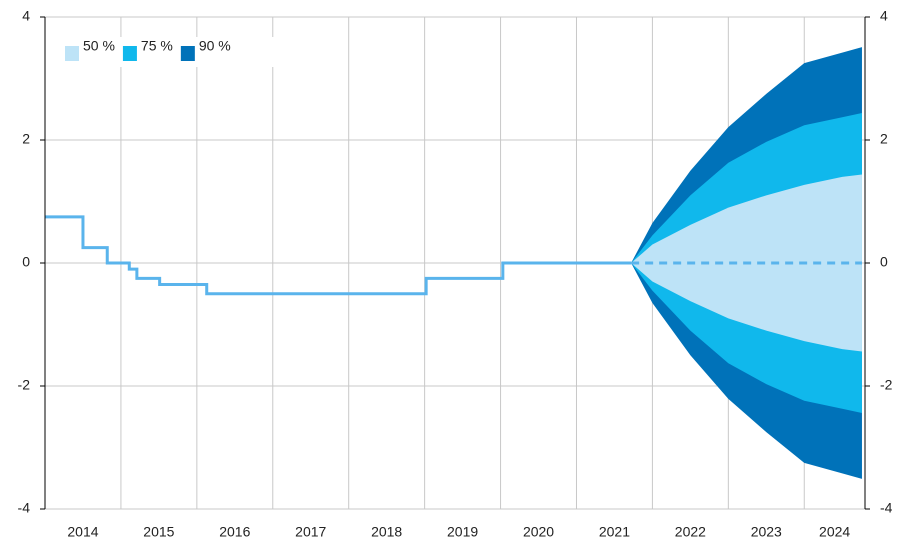  Describe the element at coordinates (884, 262) in the screenshot. I see `y2-tick-label: 0` at that location.